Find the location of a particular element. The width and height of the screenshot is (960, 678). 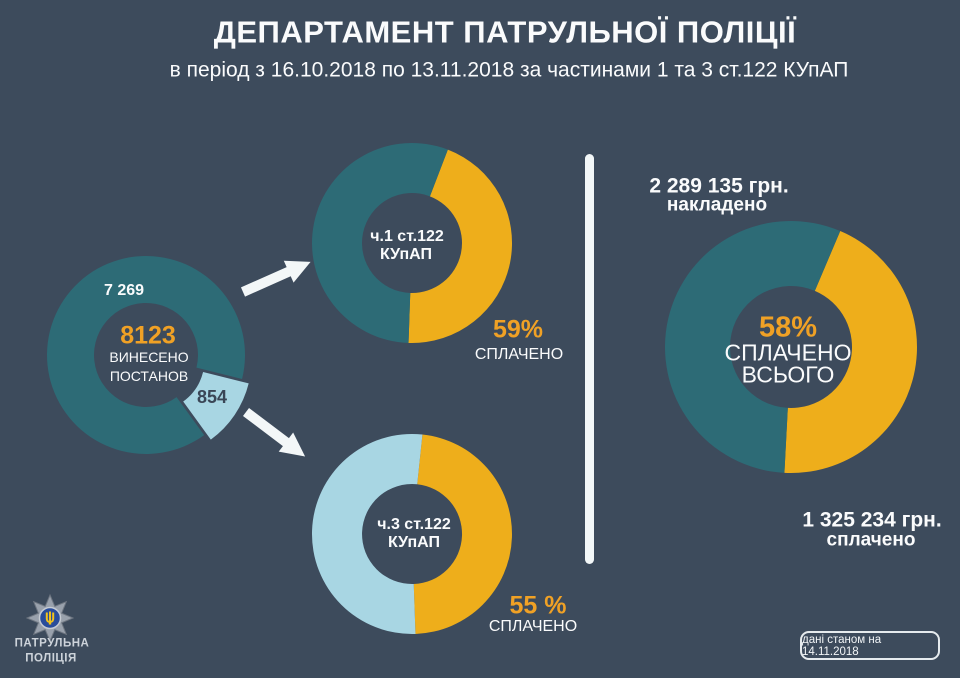

total-imposed-caption: накладено is located at coordinates (717, 205).